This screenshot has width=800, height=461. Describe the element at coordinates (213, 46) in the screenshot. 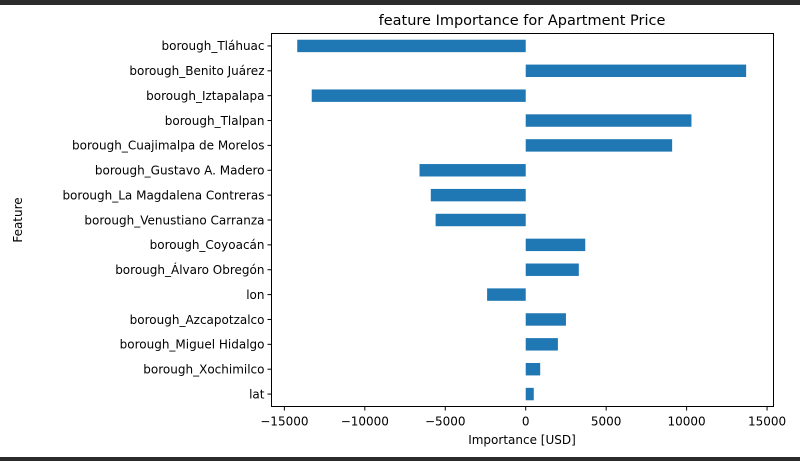

I see `y-tick-label: borough_Tláhuac` at that location.